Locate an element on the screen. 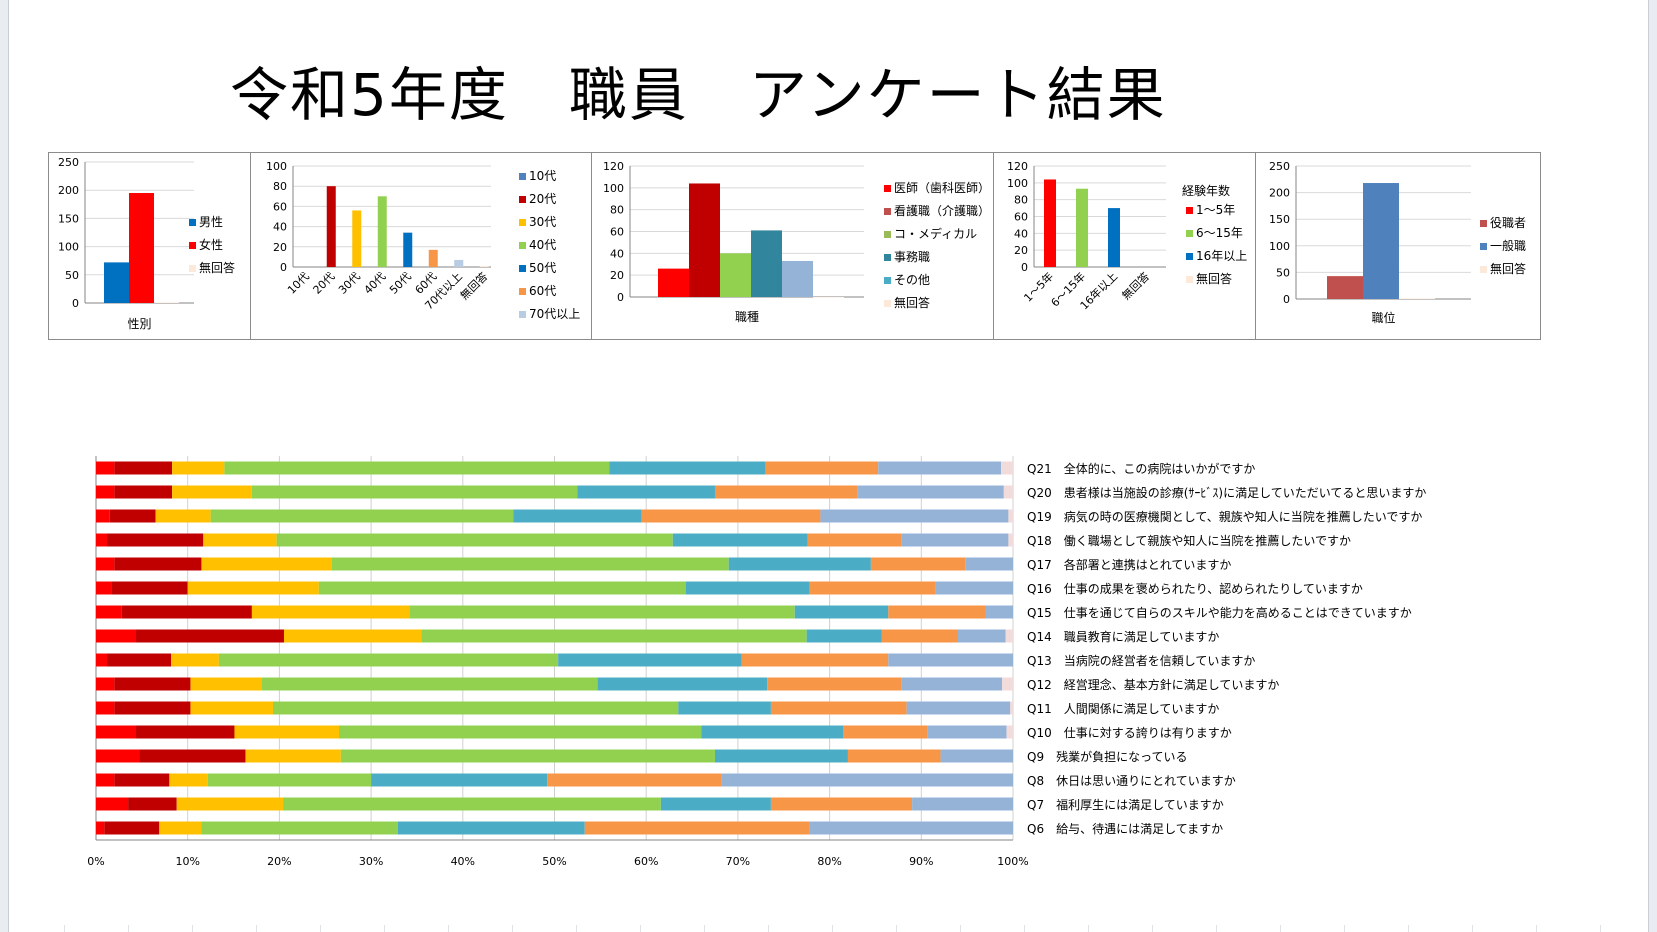 Image resolution: width=1657 pixels, height=932 pixels. position-ytick-label: 250 is located at coordinates (1279, 166).